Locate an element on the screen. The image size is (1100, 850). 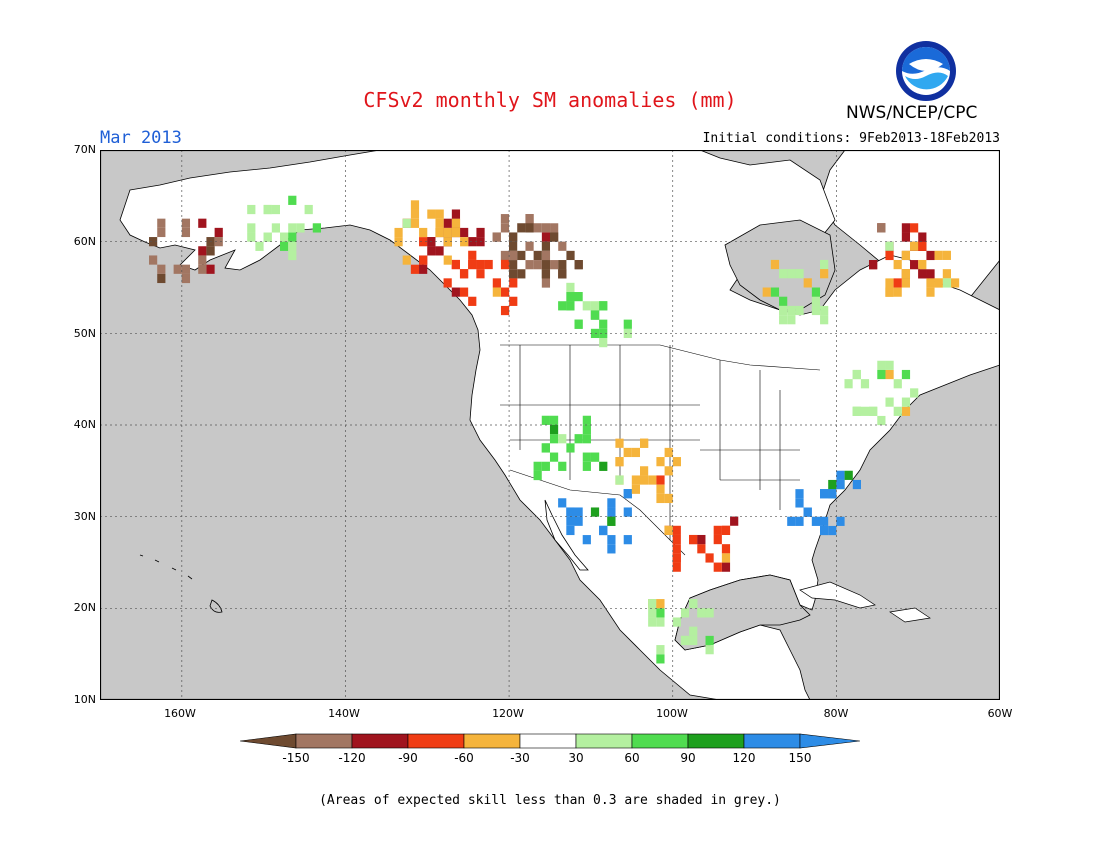
legend-label: -120 is located at coordinates (352, 758).